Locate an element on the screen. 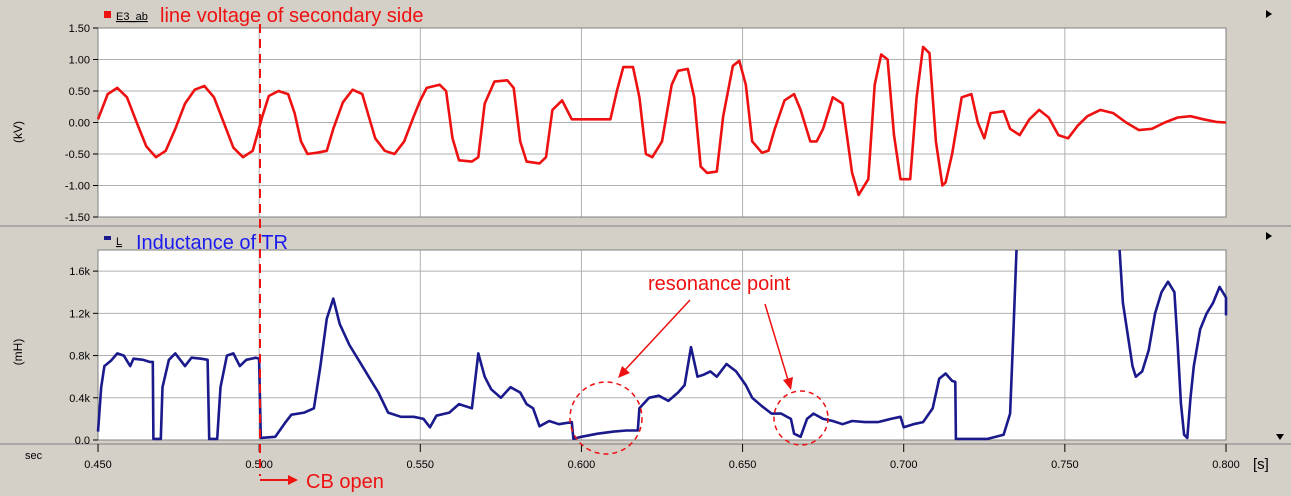  cb-open-label: CB open is located at coordinates (345, 482).